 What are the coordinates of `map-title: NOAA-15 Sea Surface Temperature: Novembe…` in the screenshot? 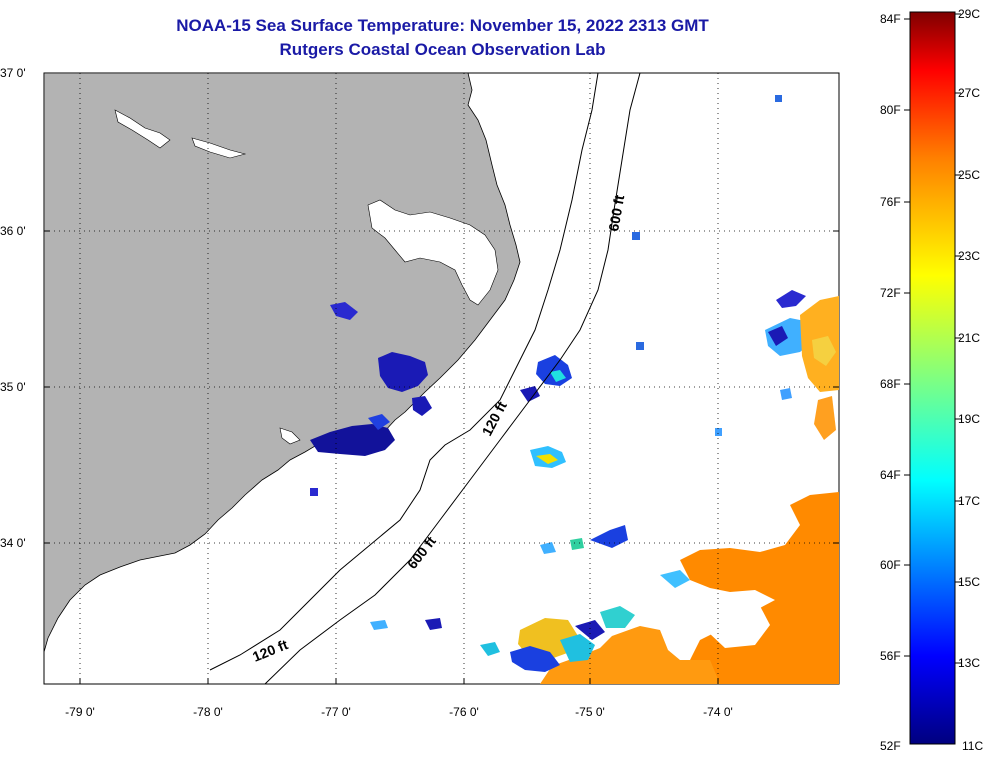 It's located at (442, 25).